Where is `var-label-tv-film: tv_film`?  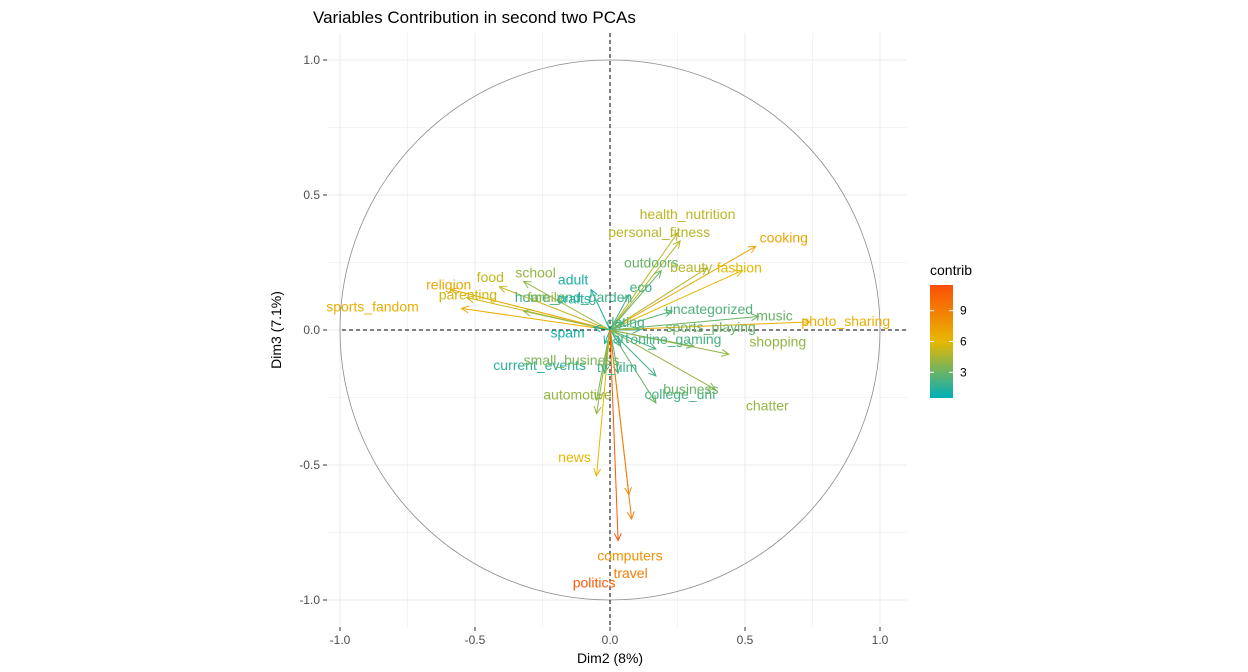 var-label-tv-film: tv_film is located at coordinates (617, 367).